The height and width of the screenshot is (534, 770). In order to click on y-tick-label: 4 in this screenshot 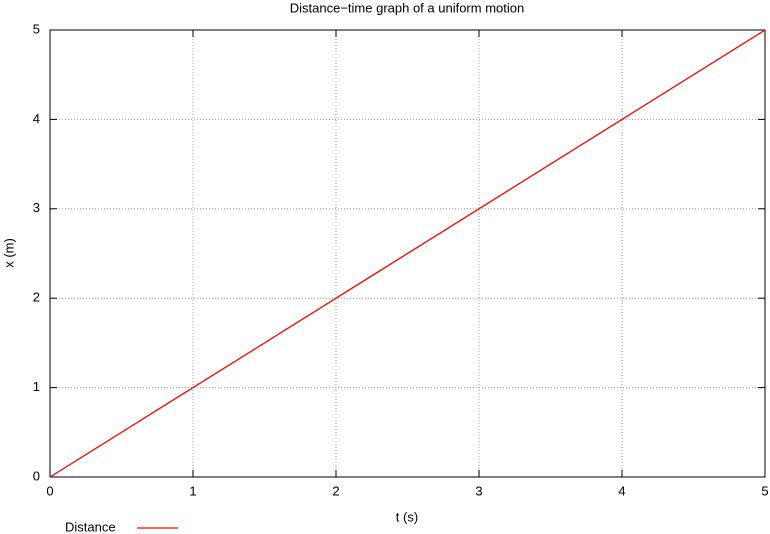, I will do `click(36, 118)`.